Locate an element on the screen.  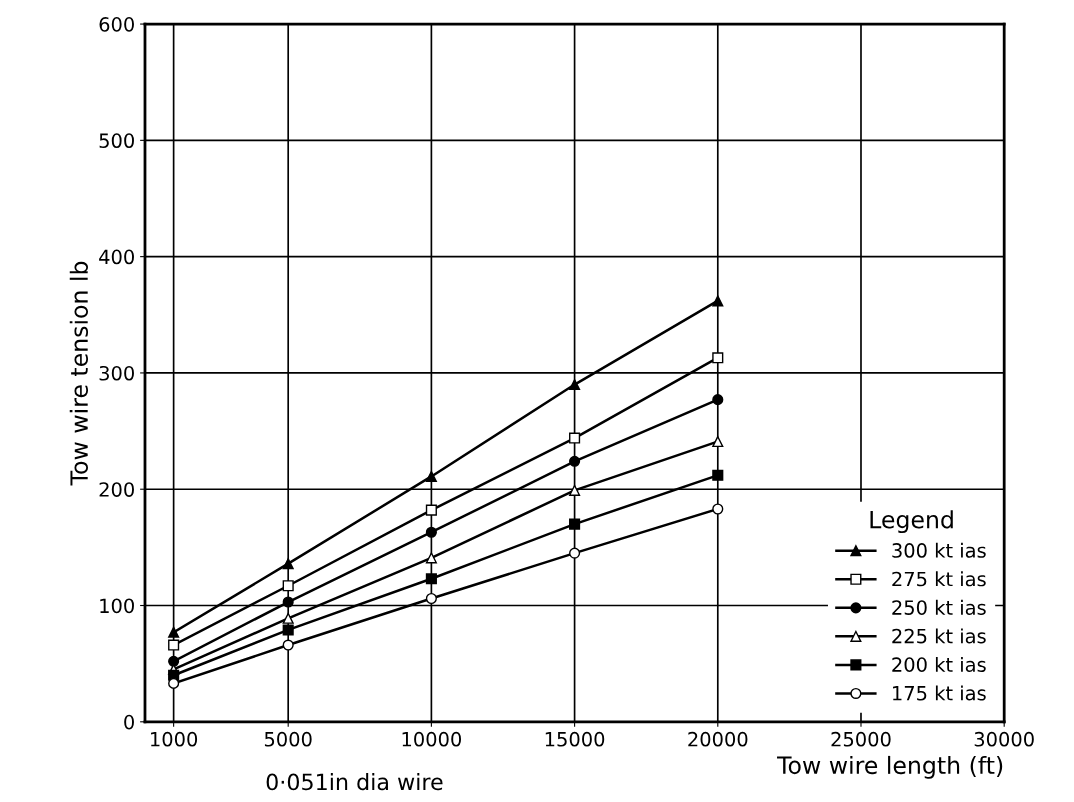
legend-label: 300 kt ias is located at coordinates (939, 550).